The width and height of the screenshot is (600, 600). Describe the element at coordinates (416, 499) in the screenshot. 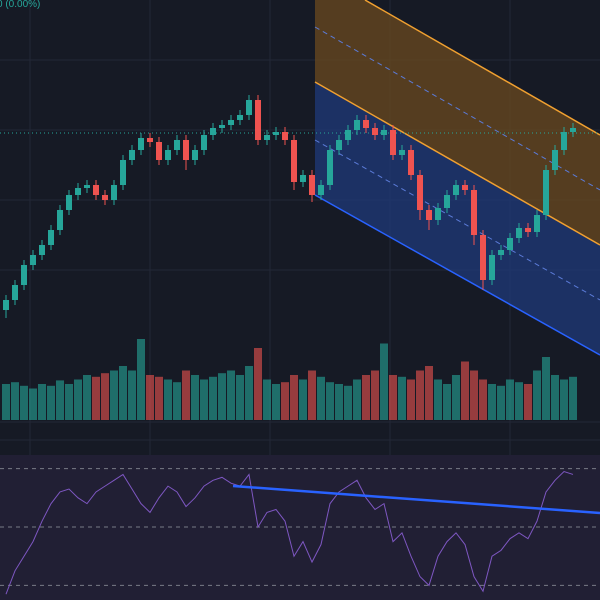

I see `rsi-trendline` at that location.